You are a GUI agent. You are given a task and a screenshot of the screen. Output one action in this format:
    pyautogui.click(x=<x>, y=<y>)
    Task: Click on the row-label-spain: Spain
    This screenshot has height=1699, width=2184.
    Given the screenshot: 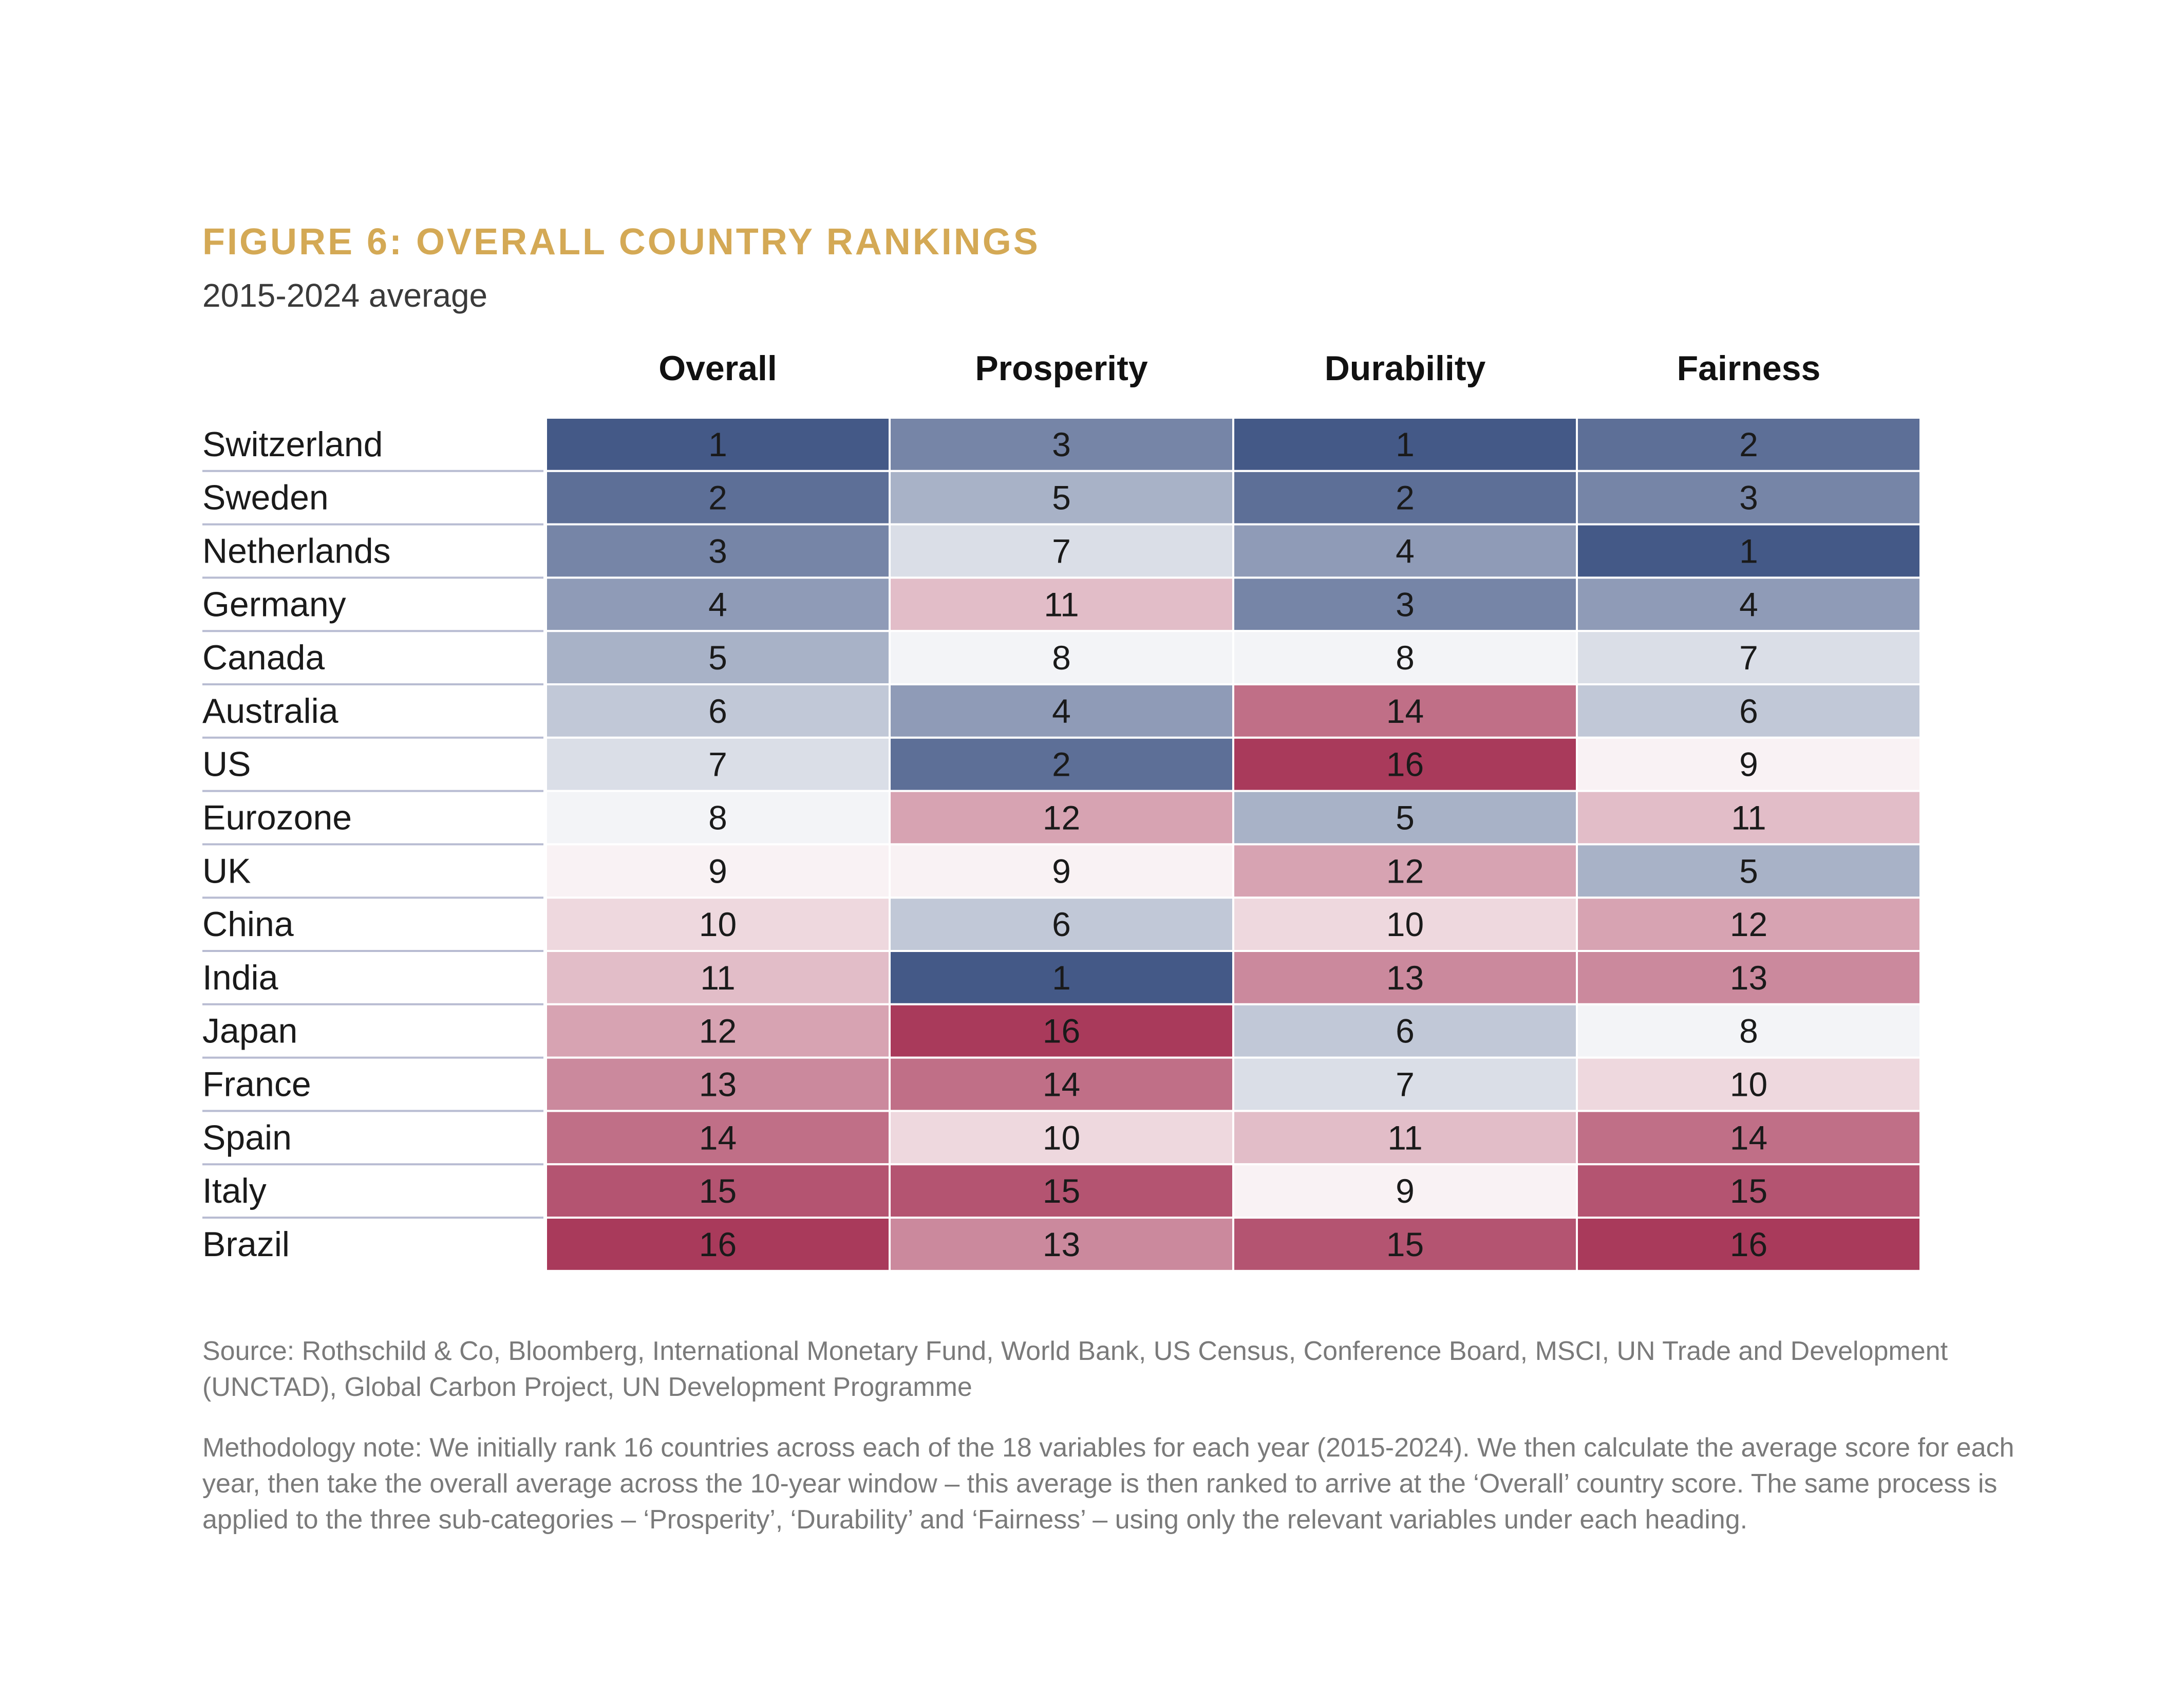 What is the action you would take?
    pyautogui.click(x=247, y=1137)
    